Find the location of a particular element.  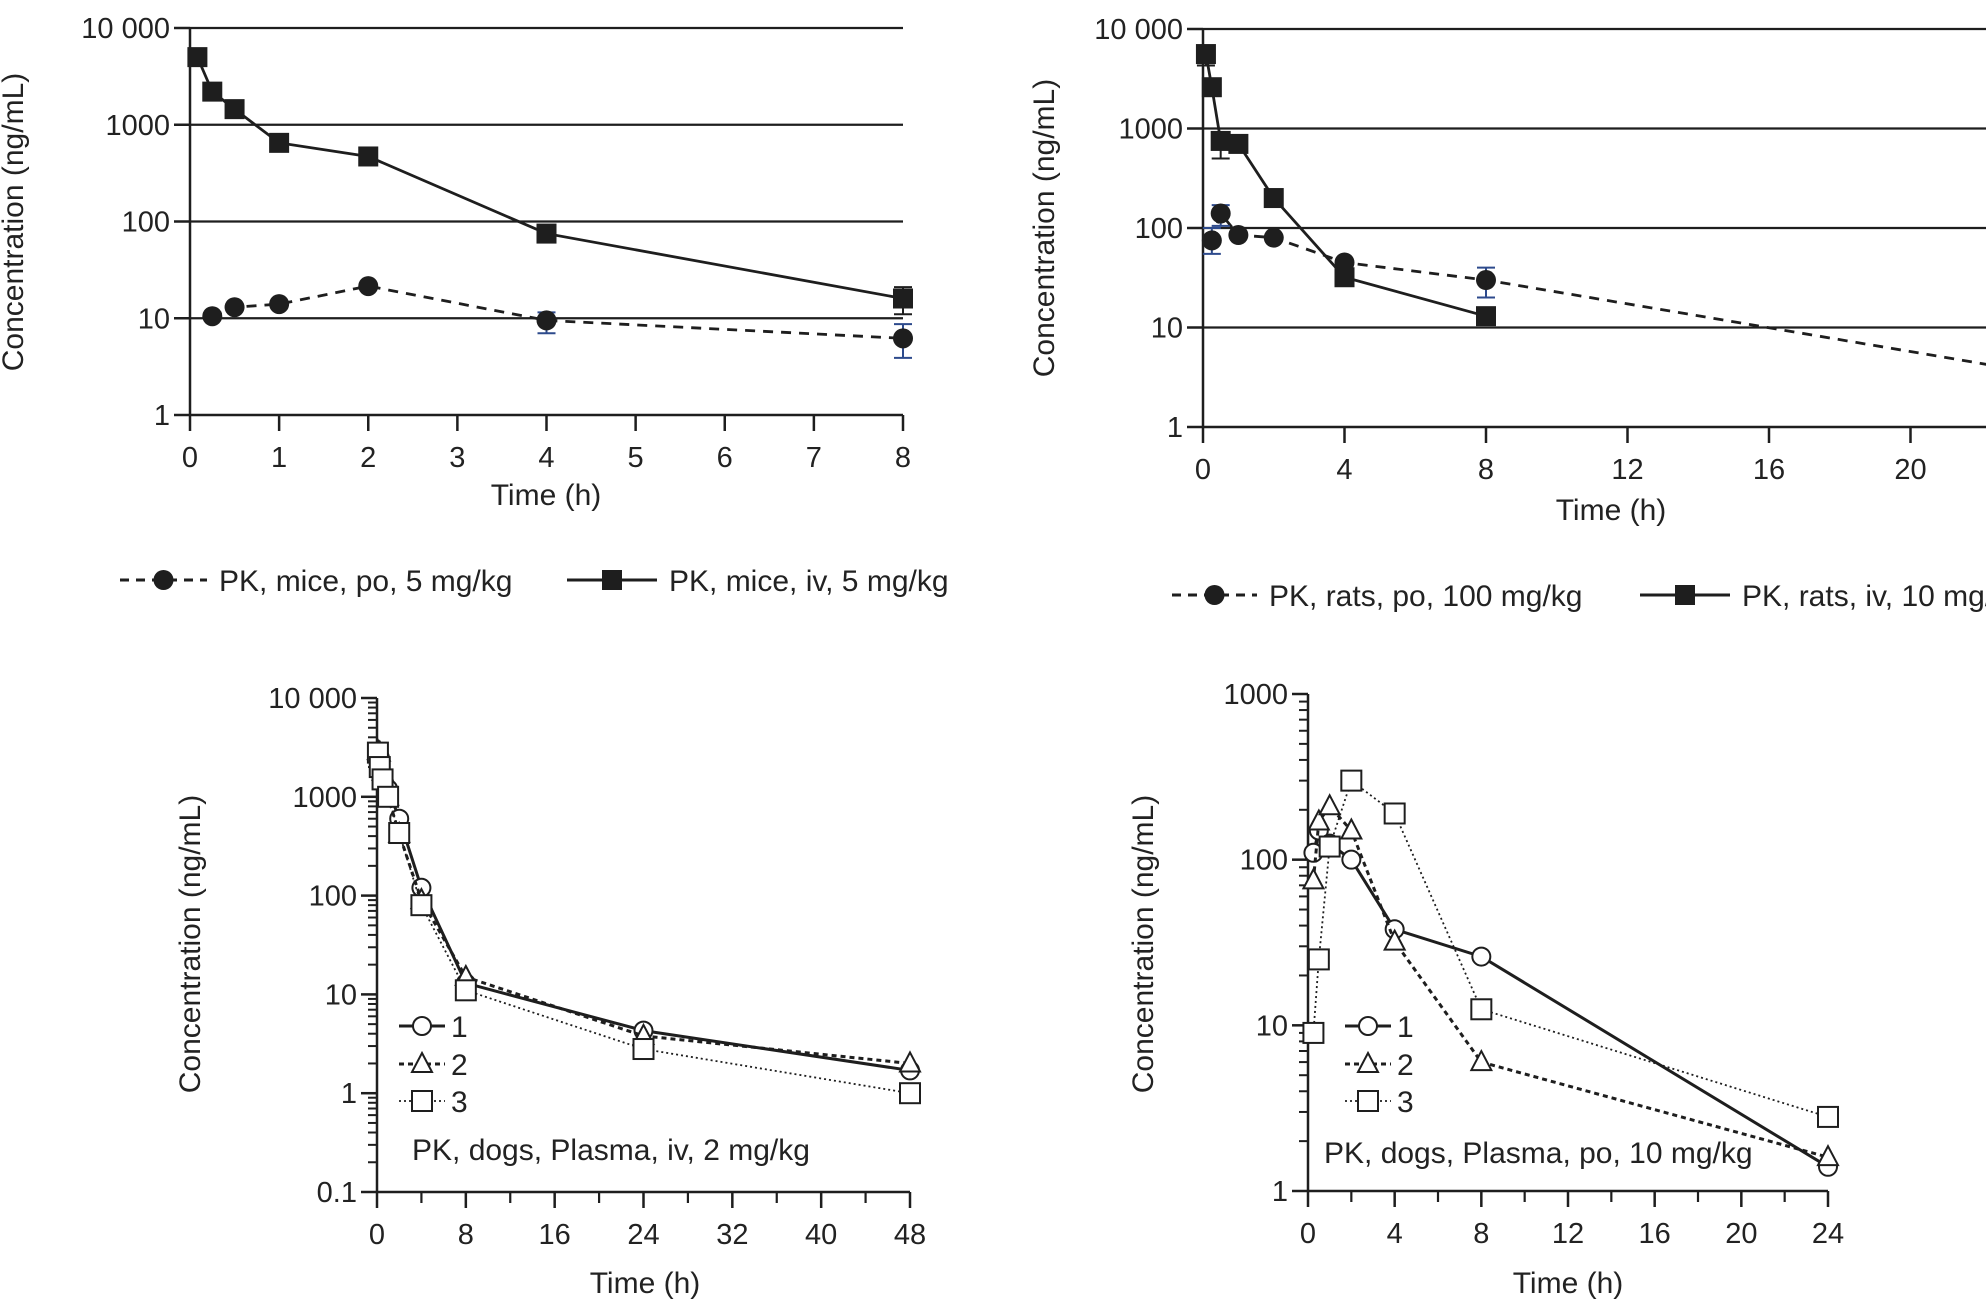

x-tick-label: 40 is located at coordinates (821, 1235).